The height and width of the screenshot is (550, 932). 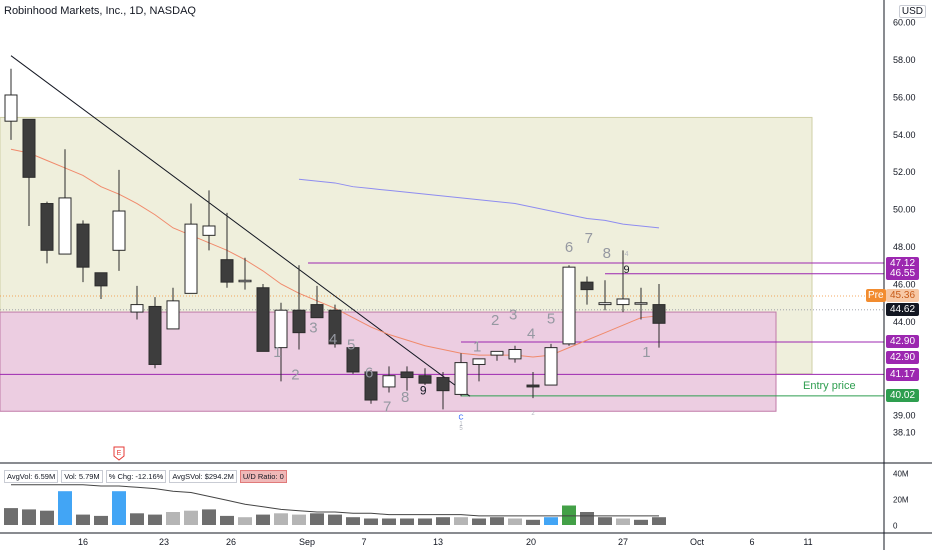 I want to click on x-tick-label: 6, so click(x=751, y=542).